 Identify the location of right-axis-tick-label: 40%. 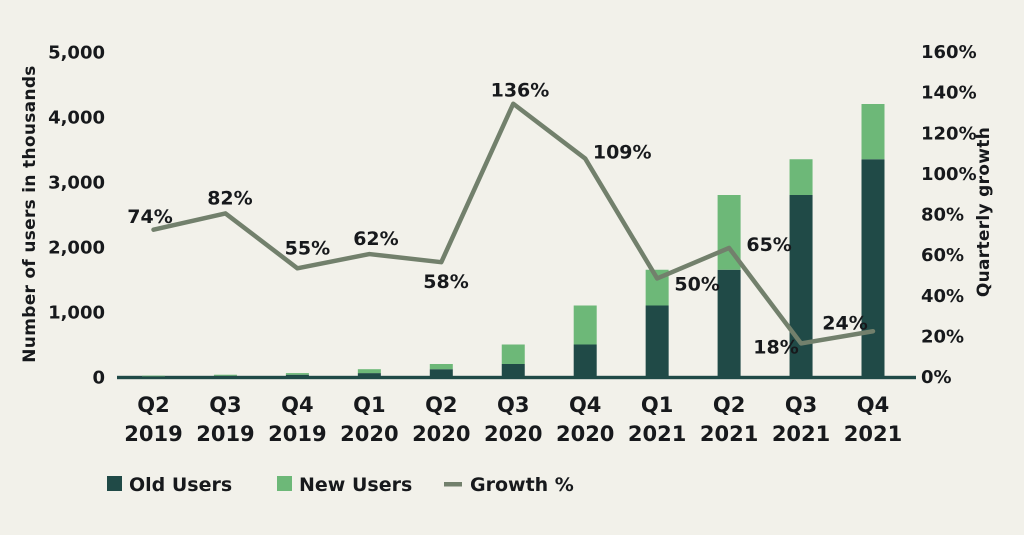
(942, 296).